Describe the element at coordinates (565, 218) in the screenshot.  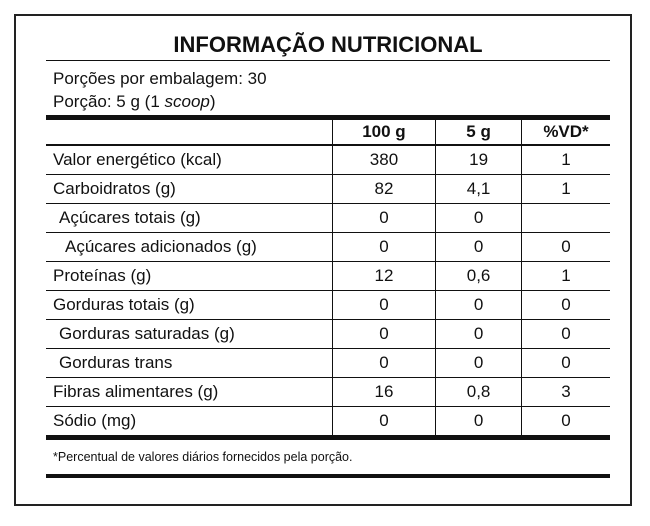
I see `empty-cell` at that location.